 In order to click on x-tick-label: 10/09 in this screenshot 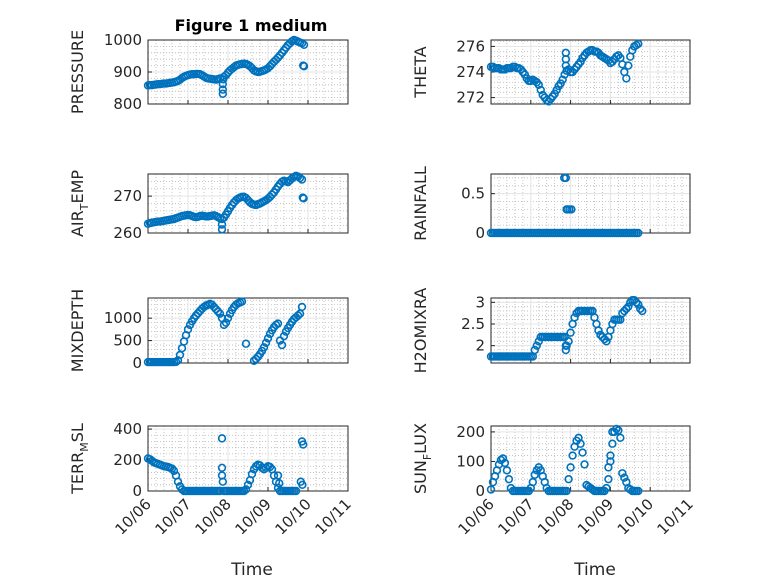, I will do `click(253, 516)`.